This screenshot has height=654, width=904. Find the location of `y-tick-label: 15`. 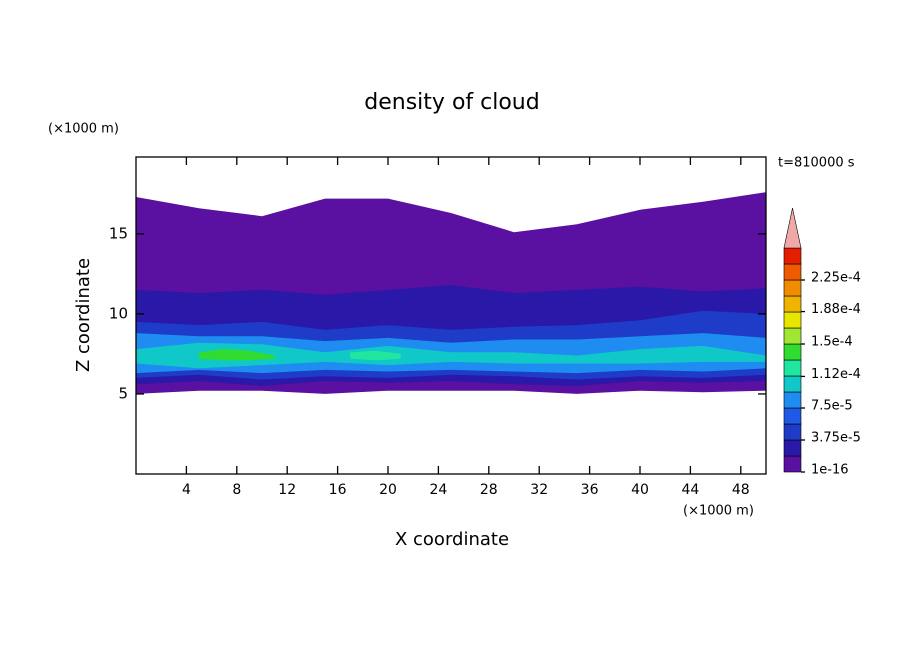

y-tick-label: 15 is located at coordinates (118, 233).